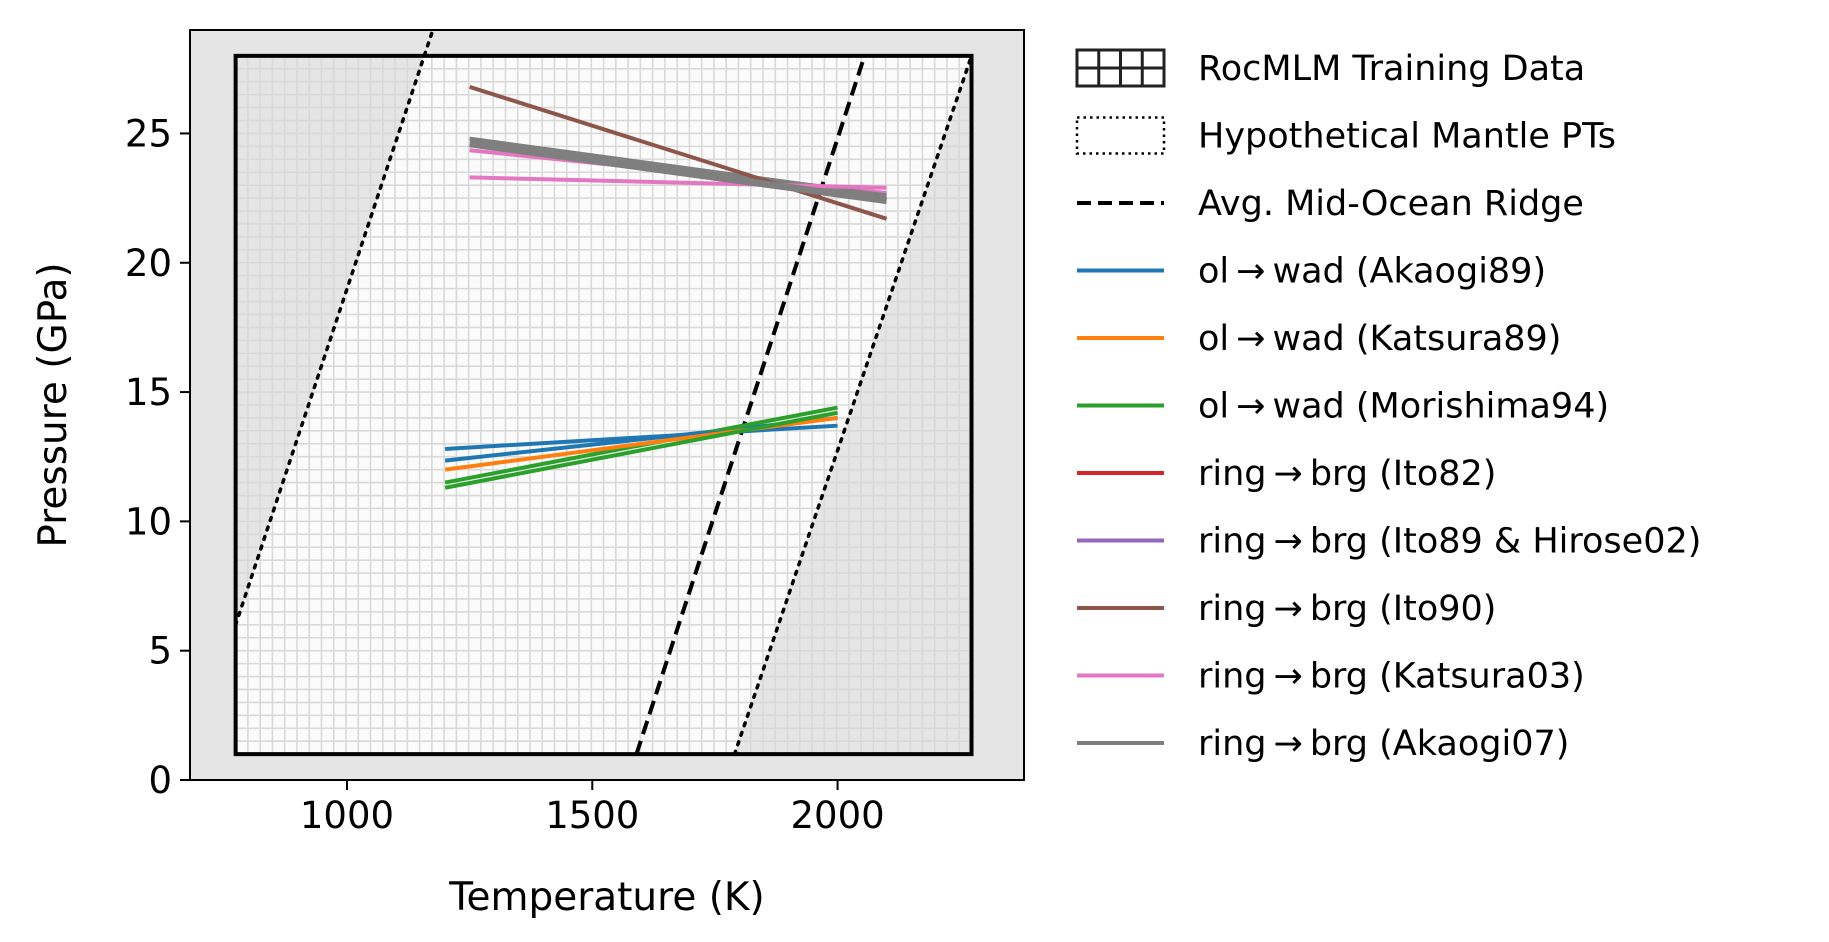 The height and width of the screenshot is (942, 1829). What do you see at coordinates (1347, 474) in the screenshot?
I see `legend-label: ring → brg (Ito82)` at bounding box center [1347, 474].